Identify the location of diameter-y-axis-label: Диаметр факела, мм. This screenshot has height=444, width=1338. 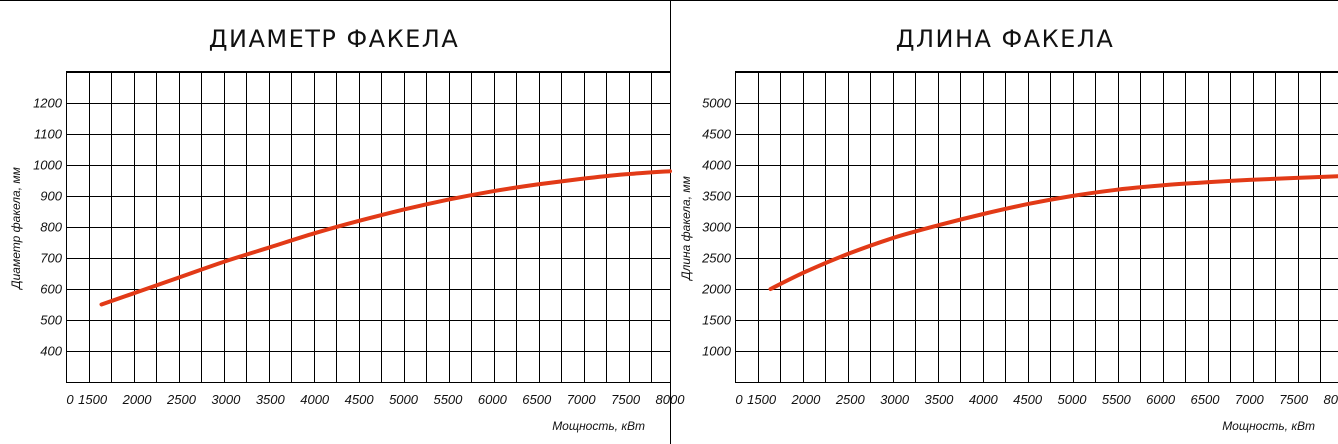
(16, 229).